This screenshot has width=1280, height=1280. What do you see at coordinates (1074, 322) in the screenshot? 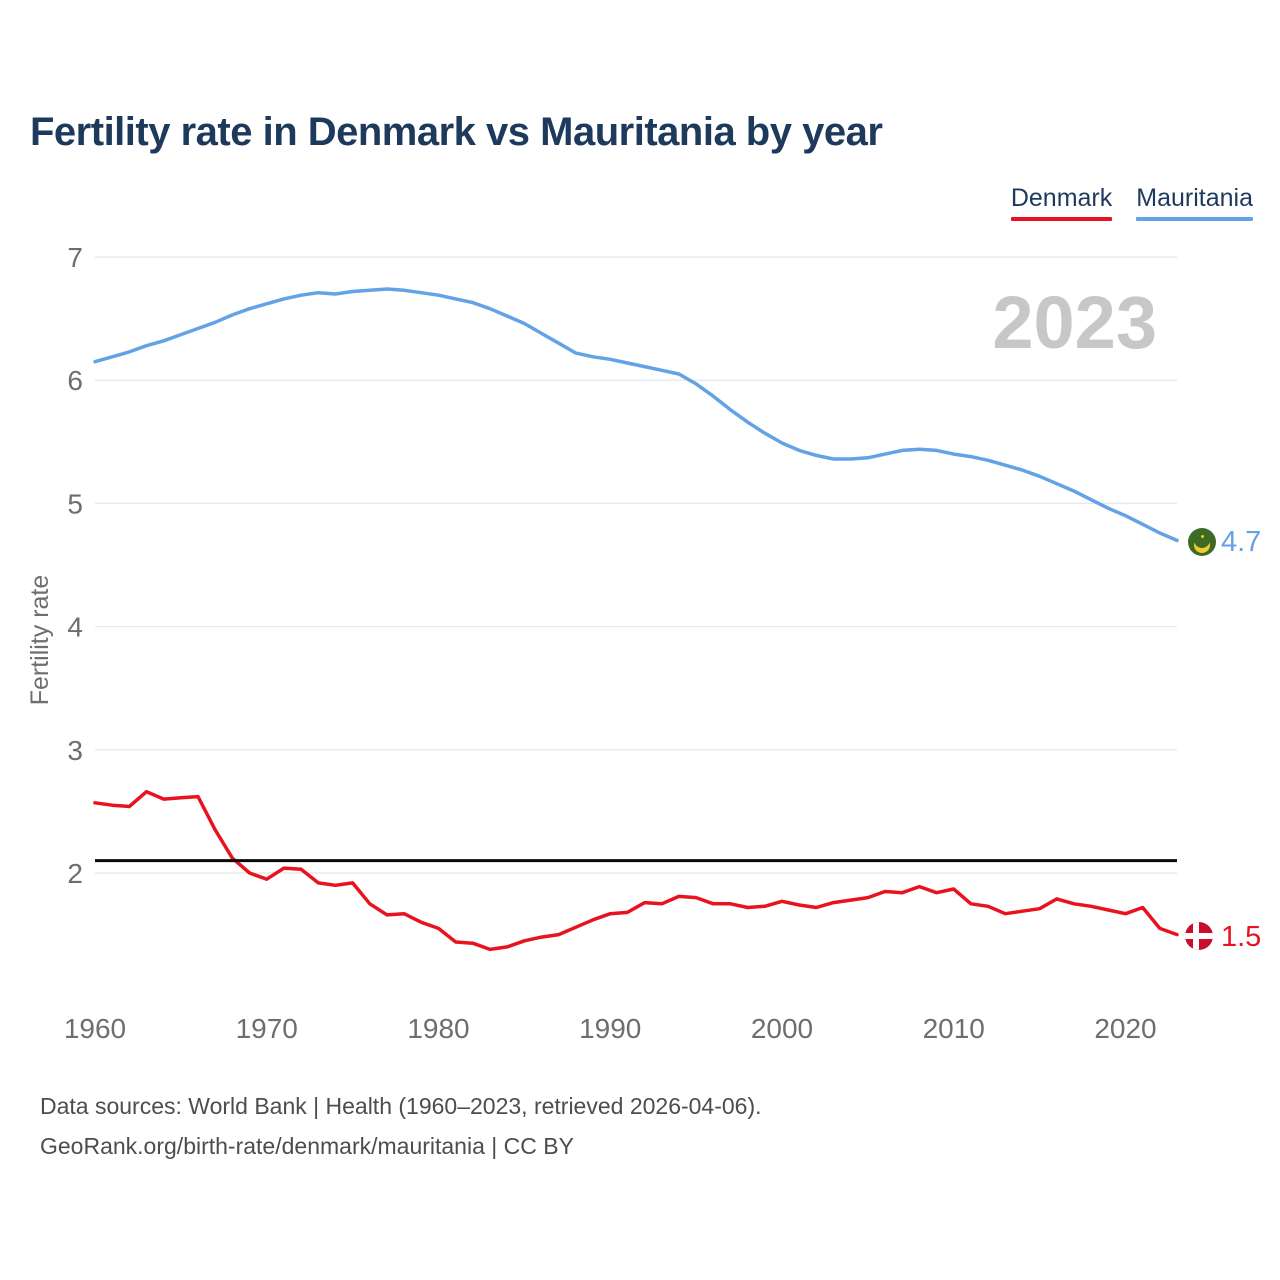
I see `watermark-year: 2023` at bounding box center [1074, 322].